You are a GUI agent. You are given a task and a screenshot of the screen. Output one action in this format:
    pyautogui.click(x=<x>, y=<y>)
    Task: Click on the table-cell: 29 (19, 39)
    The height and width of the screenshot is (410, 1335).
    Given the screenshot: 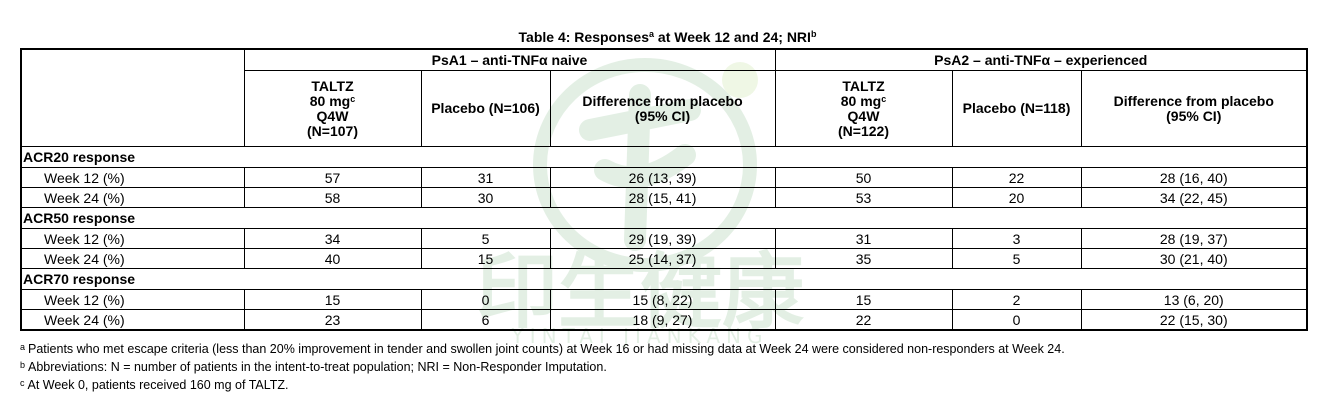 What is the action you would take?
    pyautogui.click(x=662, y=238)
    